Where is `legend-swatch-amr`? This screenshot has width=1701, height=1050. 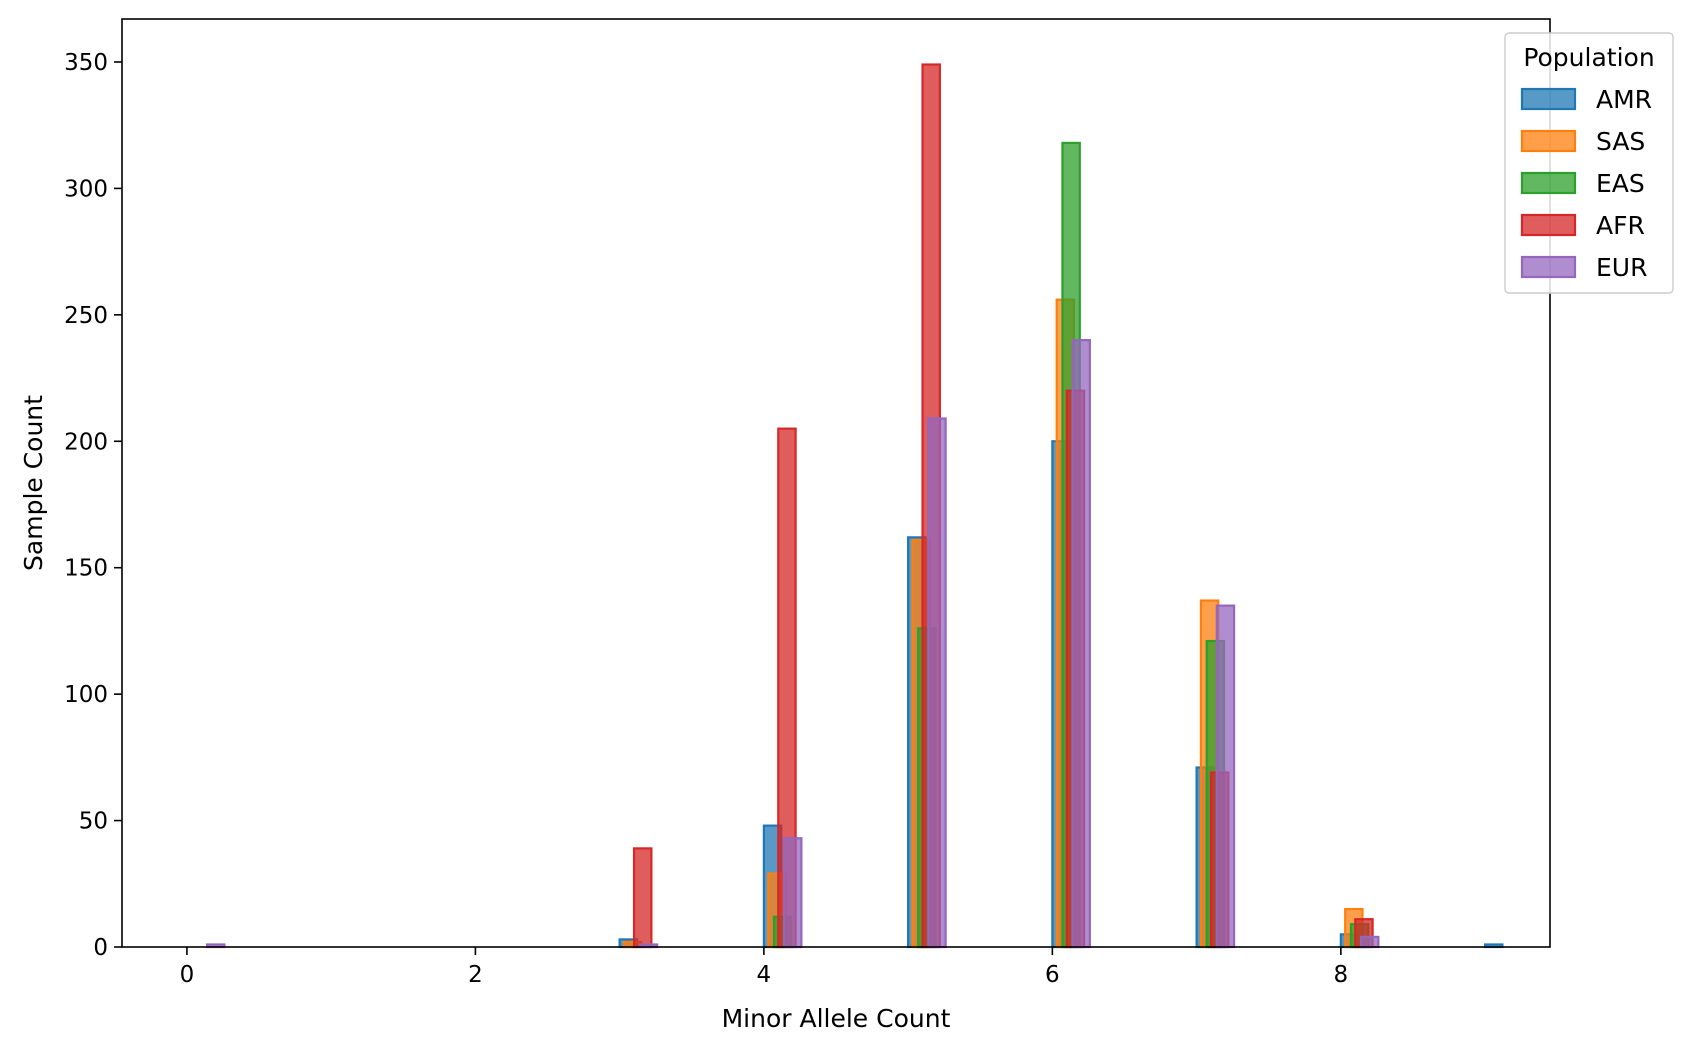
legend-swatch-amr is located at coordinates (1548, 99).